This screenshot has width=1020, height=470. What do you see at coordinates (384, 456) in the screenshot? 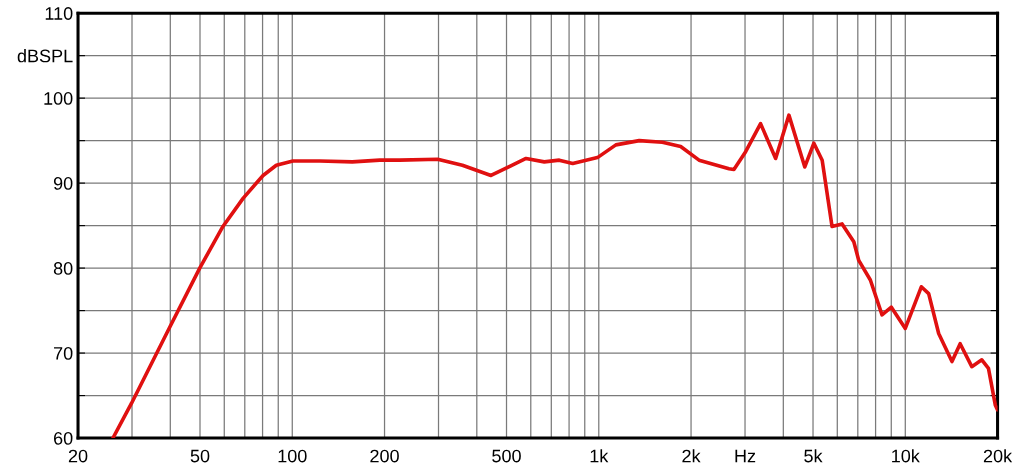
I see `x-tick-label: 200` at bounding box center [384, 456].